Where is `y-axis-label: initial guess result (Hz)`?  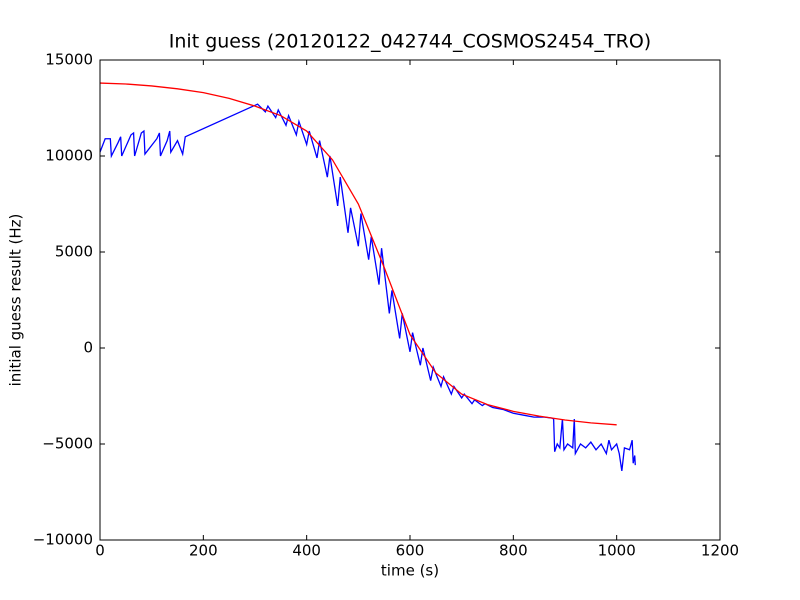 y-axis-label: initial guess result (Hz) is located at coordinates (16, 300).